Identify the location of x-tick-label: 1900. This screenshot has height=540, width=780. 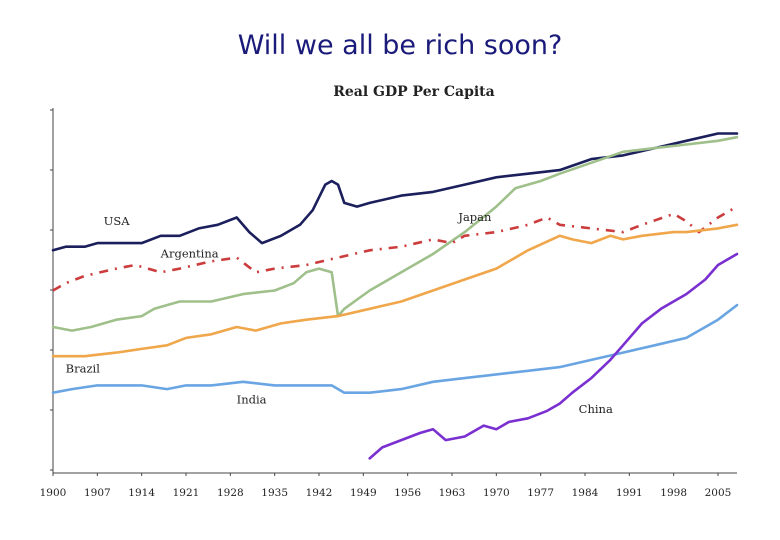
(53, 493).